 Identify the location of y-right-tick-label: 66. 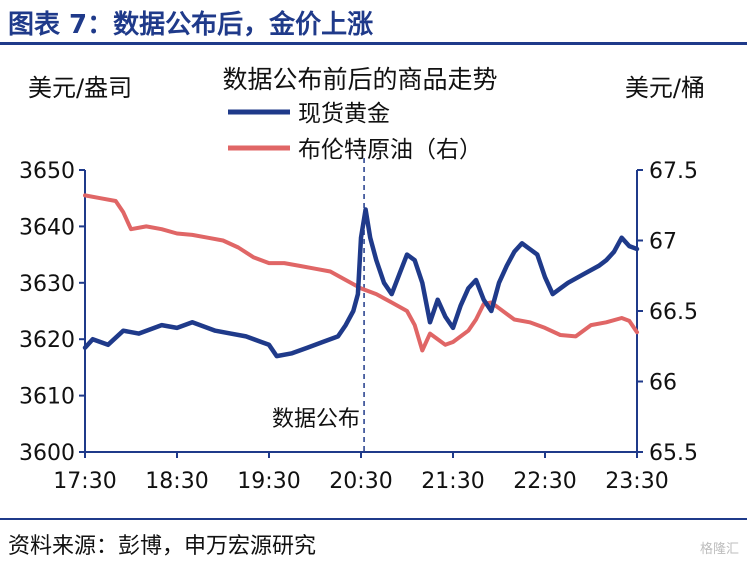
(663, 383).